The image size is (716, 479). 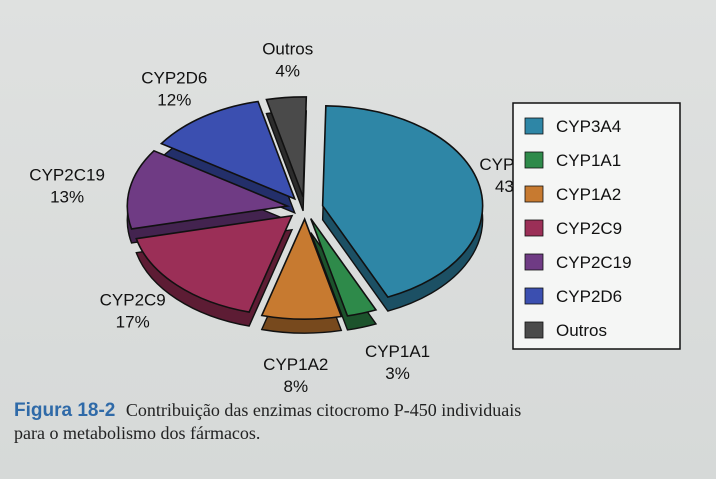 I want to click on legend-label-cyp2c9: CYP2C9, so click(x=589, y=228).